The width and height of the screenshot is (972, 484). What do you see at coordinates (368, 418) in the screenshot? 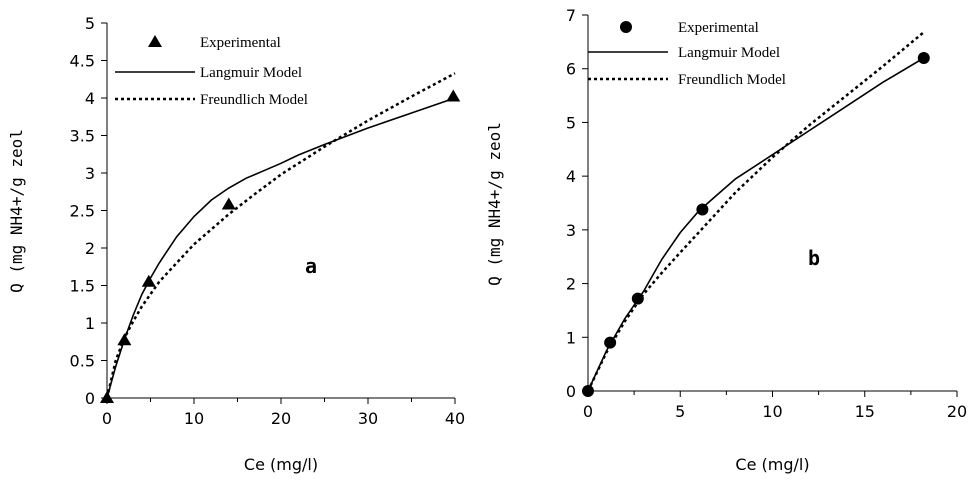
I see `x-tick-label: 30` at bounding box center [368, 418].